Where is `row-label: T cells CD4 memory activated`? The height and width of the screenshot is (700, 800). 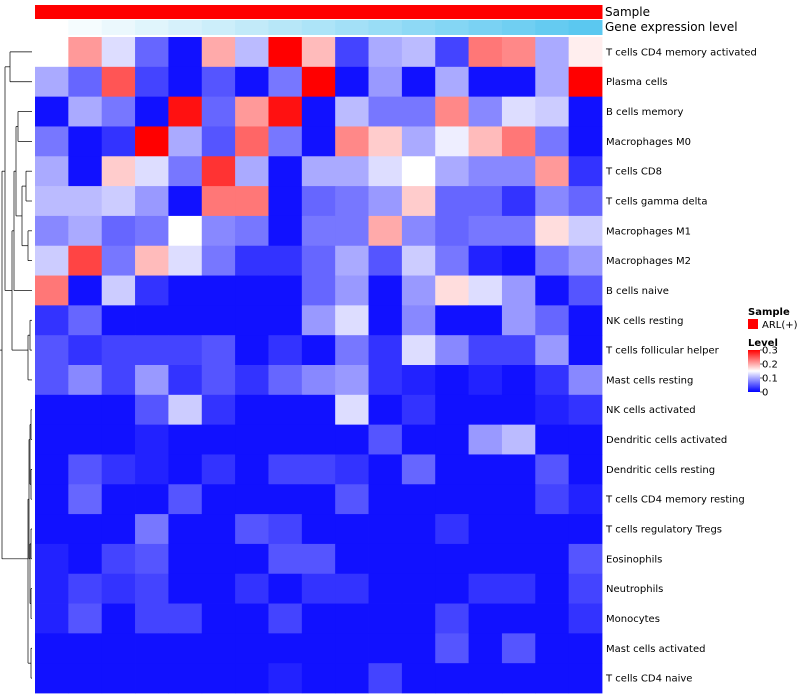
row-label: T cells CD4 memory activated is located at coordinates (681, 52).